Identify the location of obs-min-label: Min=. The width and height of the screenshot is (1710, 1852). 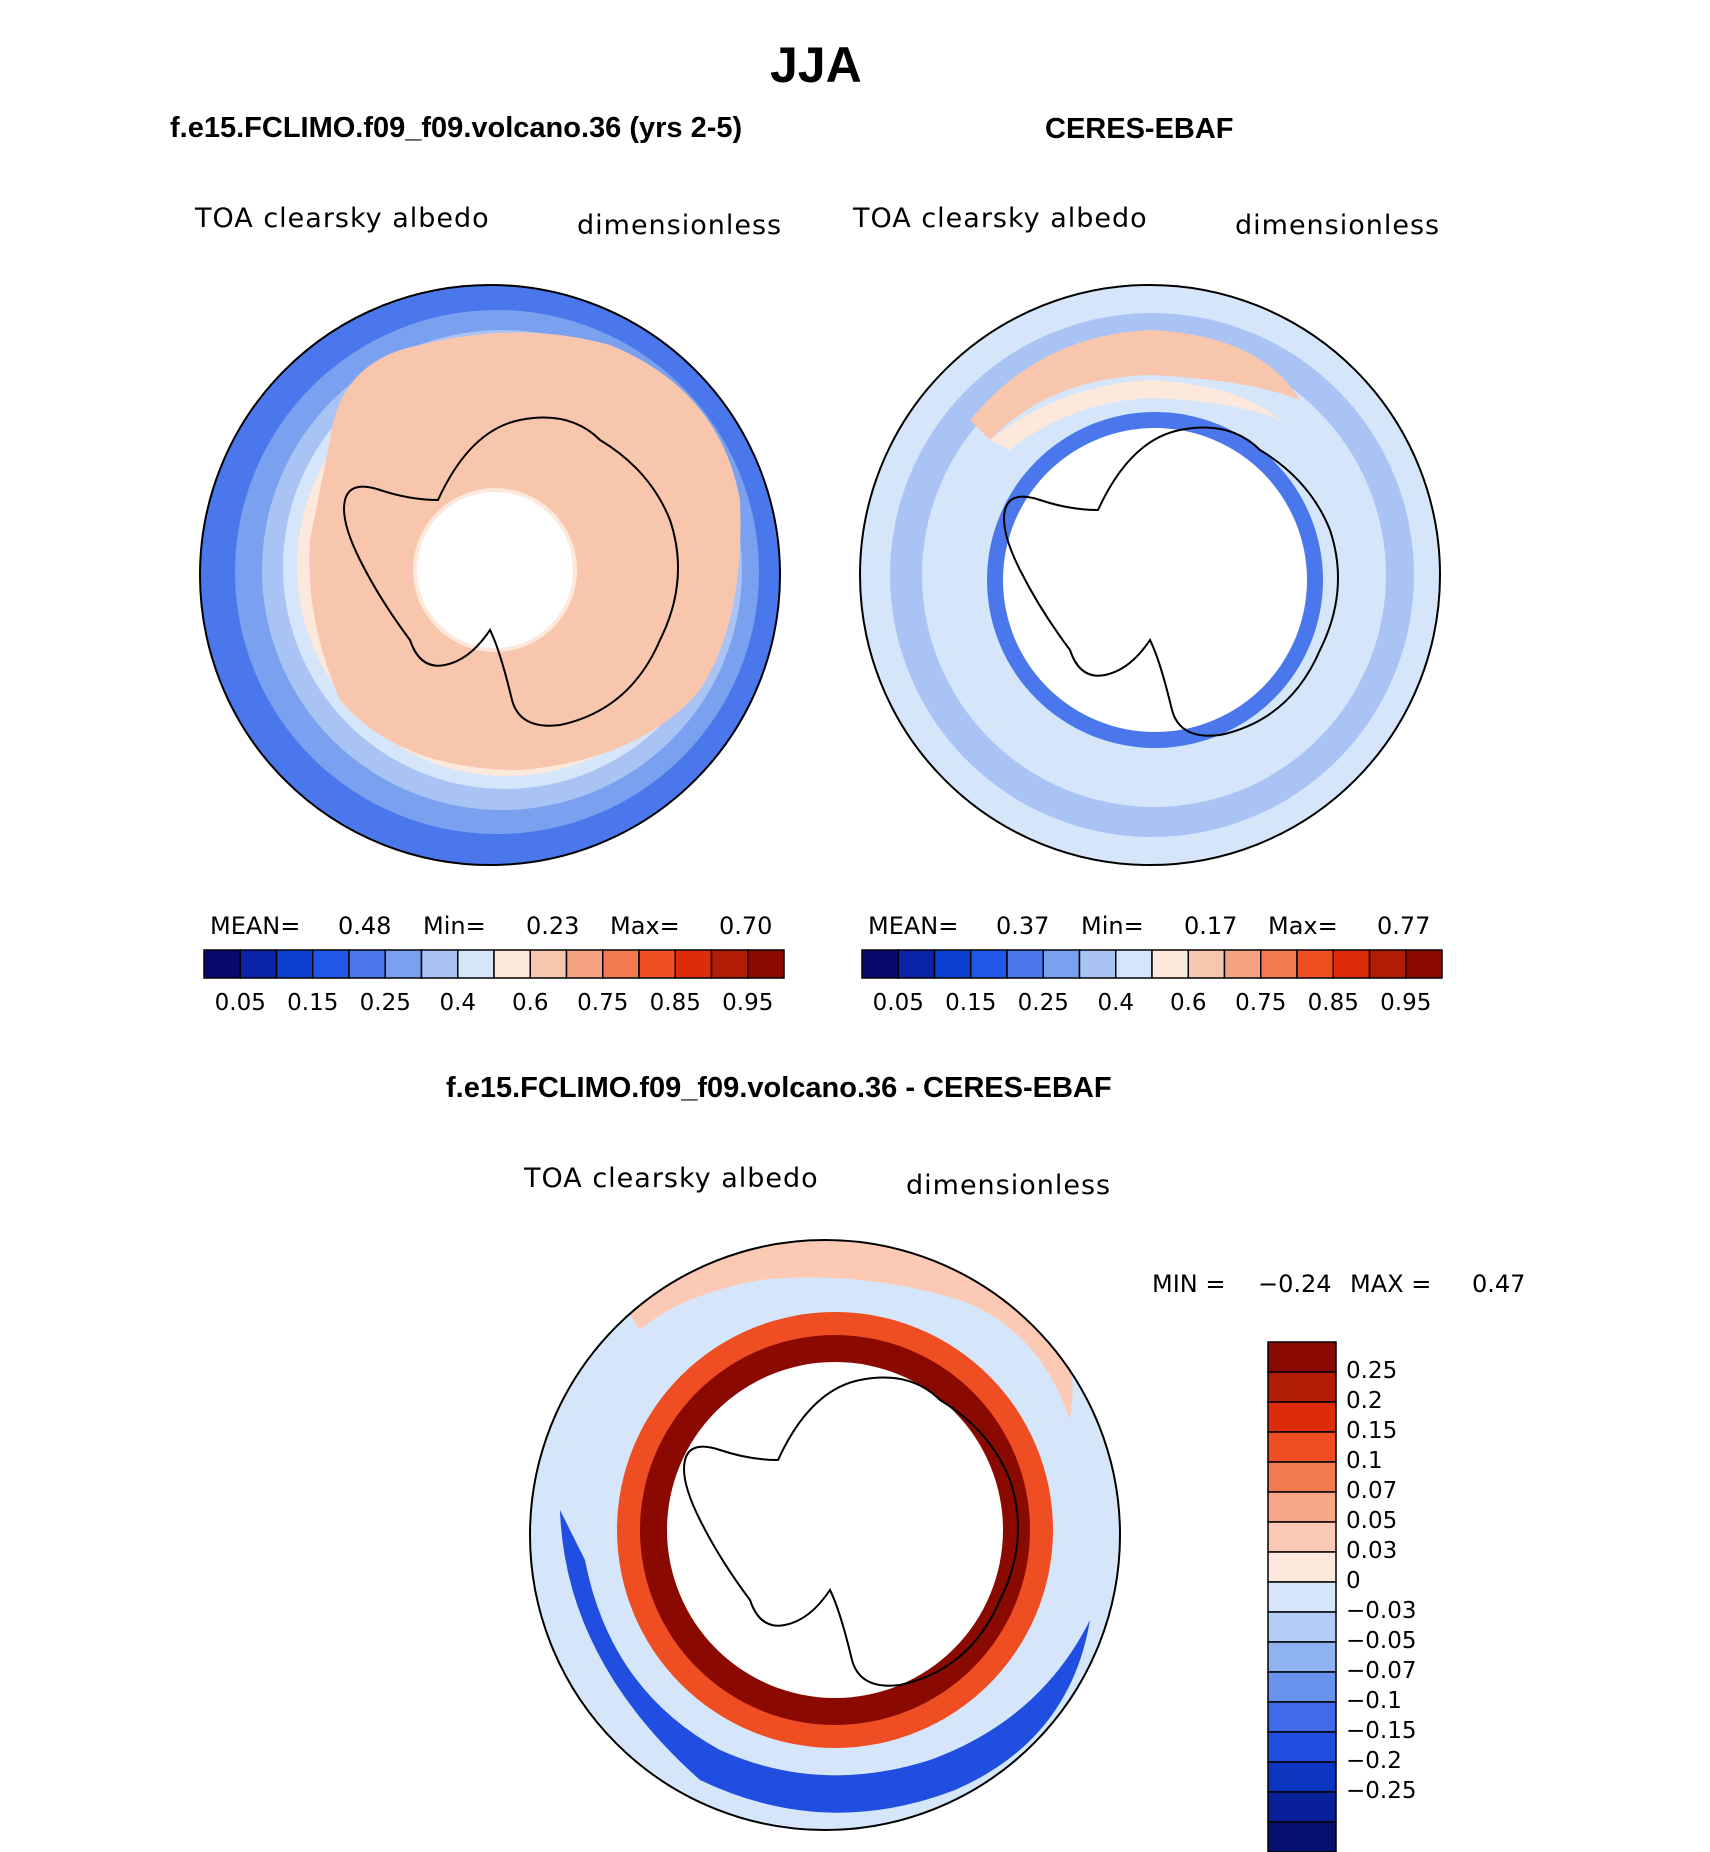
(1112, 926).